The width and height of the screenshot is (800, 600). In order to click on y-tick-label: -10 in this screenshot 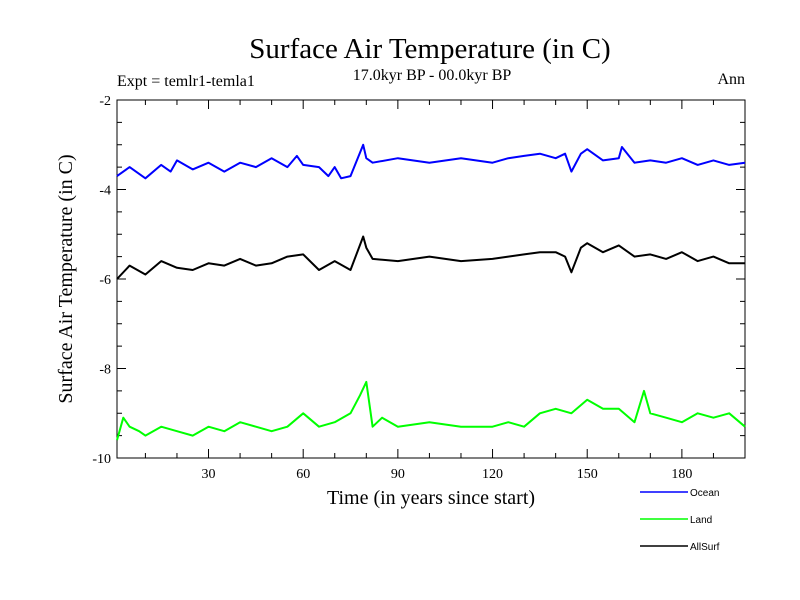, I will do `click(101, 459)`.